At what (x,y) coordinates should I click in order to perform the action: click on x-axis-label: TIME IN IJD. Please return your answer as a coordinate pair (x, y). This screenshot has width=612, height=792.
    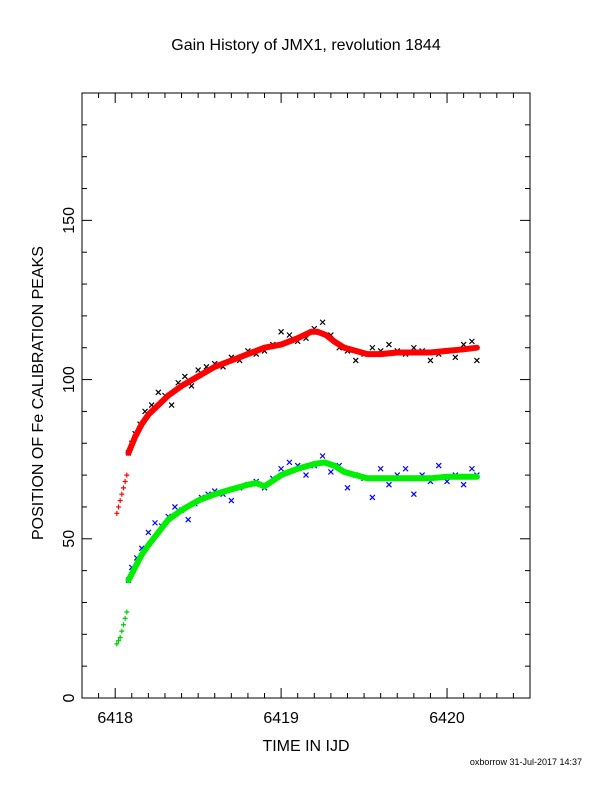
    Looking at the image, I should click on (306, 746).